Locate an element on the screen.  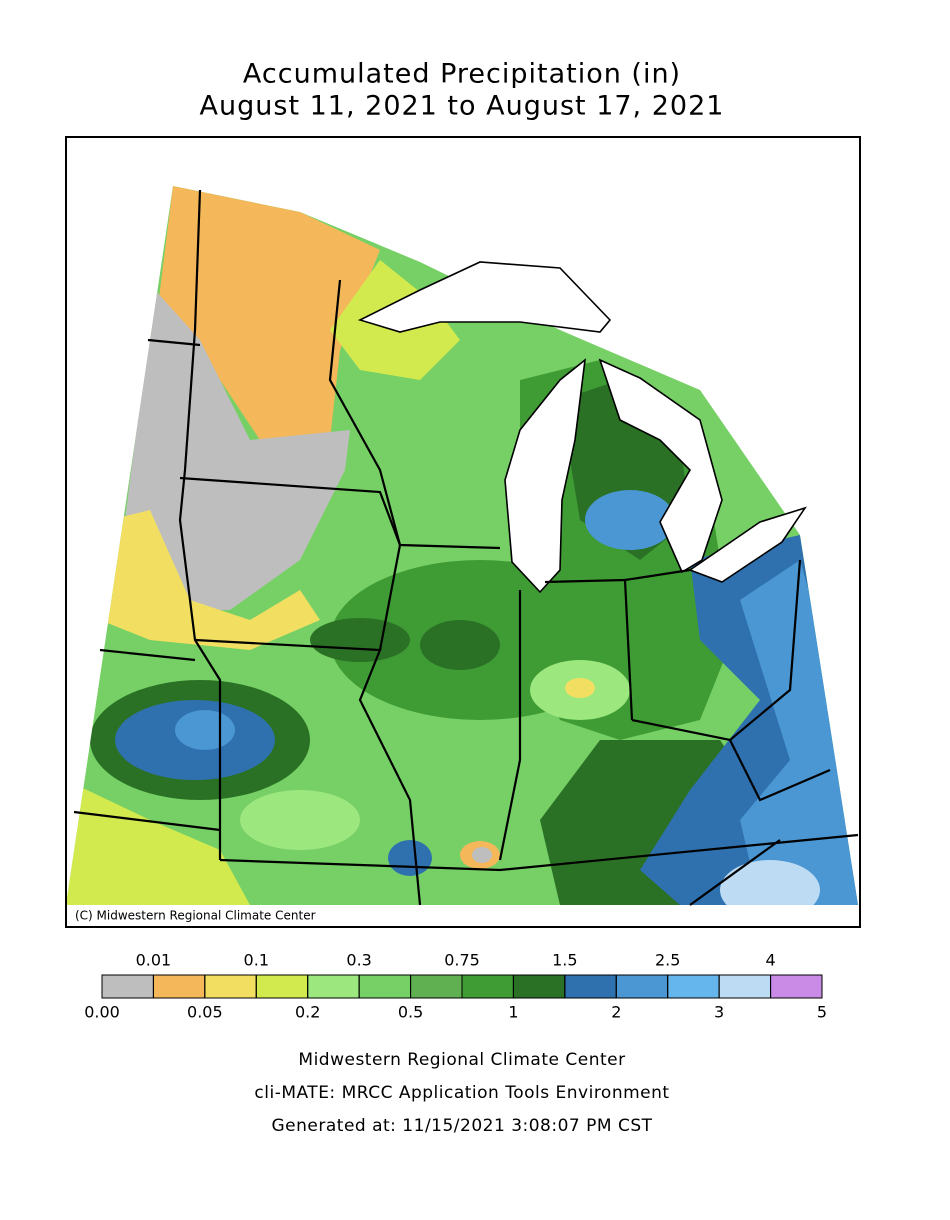
legend: 0.00 0.01 0.05 0.1 0.2 0.3 0.5 0.75 1 1.5 2 2.5 3 4 5 is located at coordinates (455, 986).